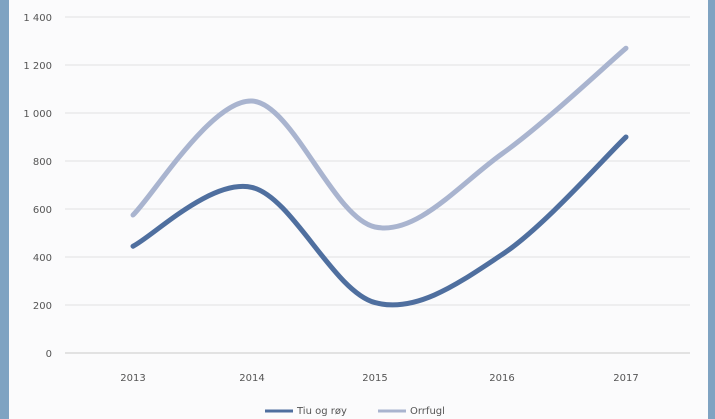  What do you see at coordinates (37, 18) in the screenshot?
I see `y-tick-label: 1 400` at bounding box center [37, 18].